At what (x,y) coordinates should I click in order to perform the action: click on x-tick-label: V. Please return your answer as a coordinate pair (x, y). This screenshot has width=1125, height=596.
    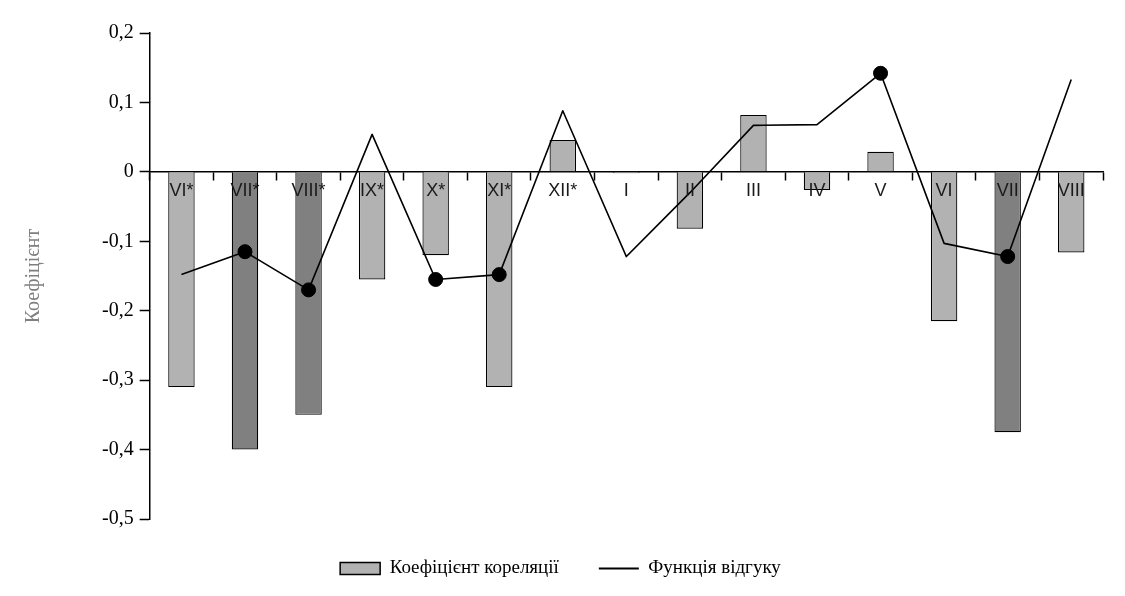
    Looking at the image, I should click on (880, 189).